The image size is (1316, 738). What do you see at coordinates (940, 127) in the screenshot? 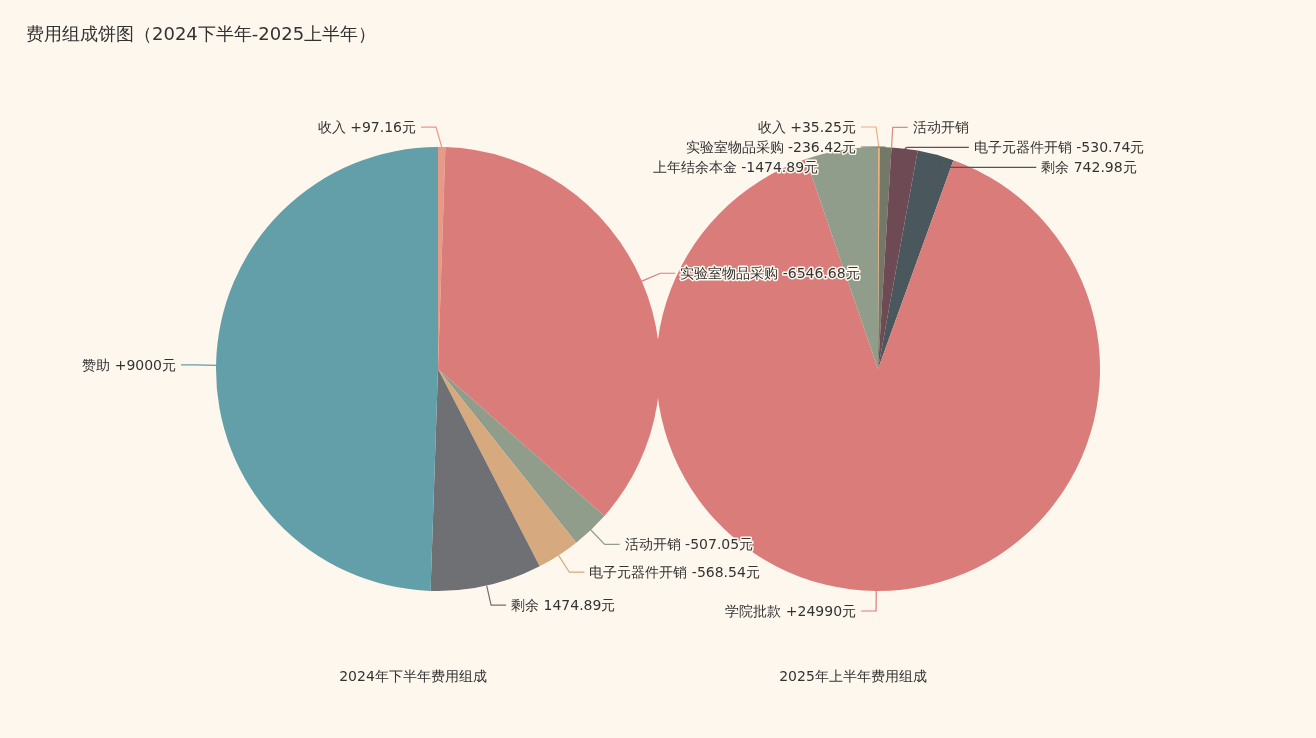
I see `category-label: 活动开销` at bounding box center [940, 127].